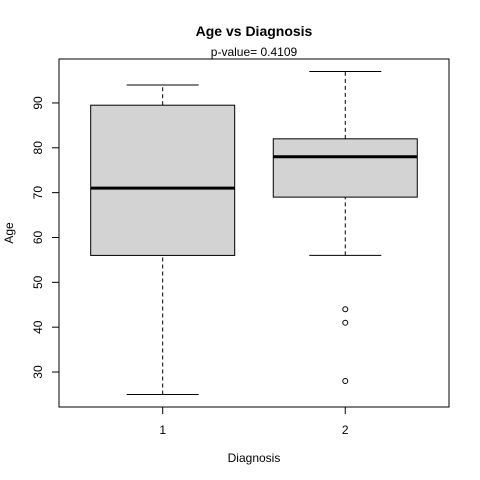 The height and width of the screenshot is (480, 480). Describe the element at coordinates (38, 148) in the screenshot. I see `y-tick-label: 80` at that location.